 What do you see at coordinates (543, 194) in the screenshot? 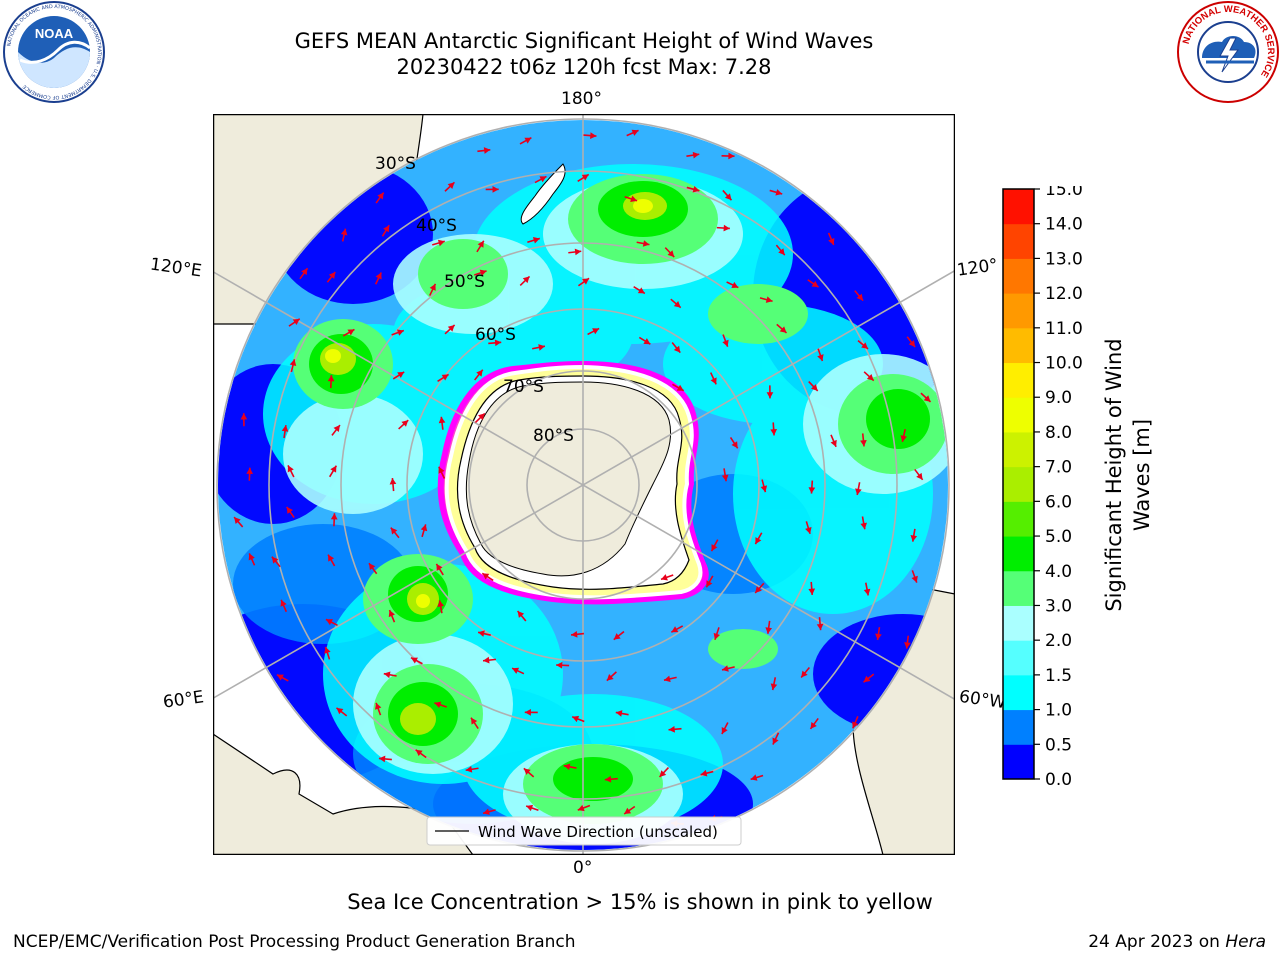
I see `new-zealand-landmass` at bounding box center [543, 194].